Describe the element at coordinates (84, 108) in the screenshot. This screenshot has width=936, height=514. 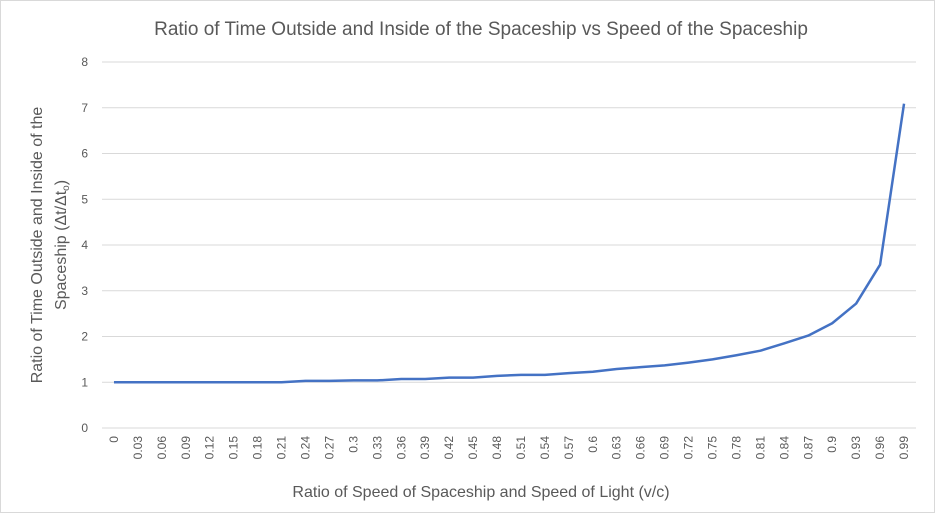
I see `y-tick-label: 7` at that location.